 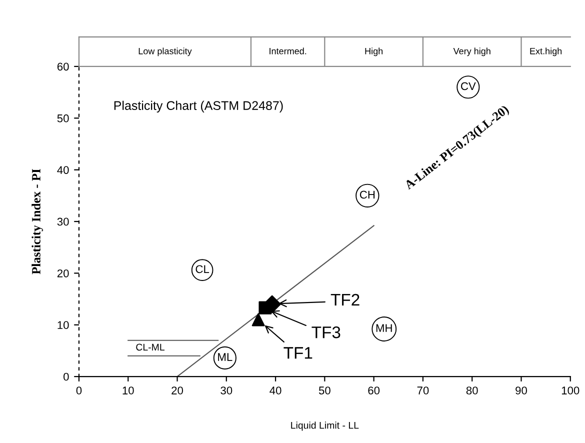 I want to click on annotation: MH, so click(x=384, y=328).